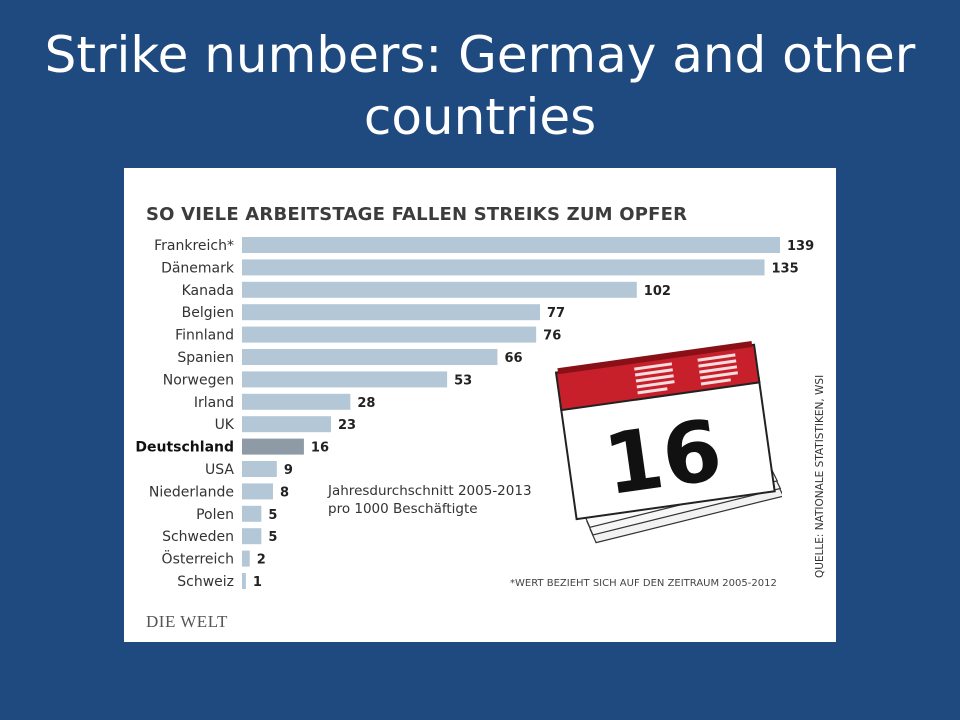  I want to click on value-label: 1, so click(257, 582).